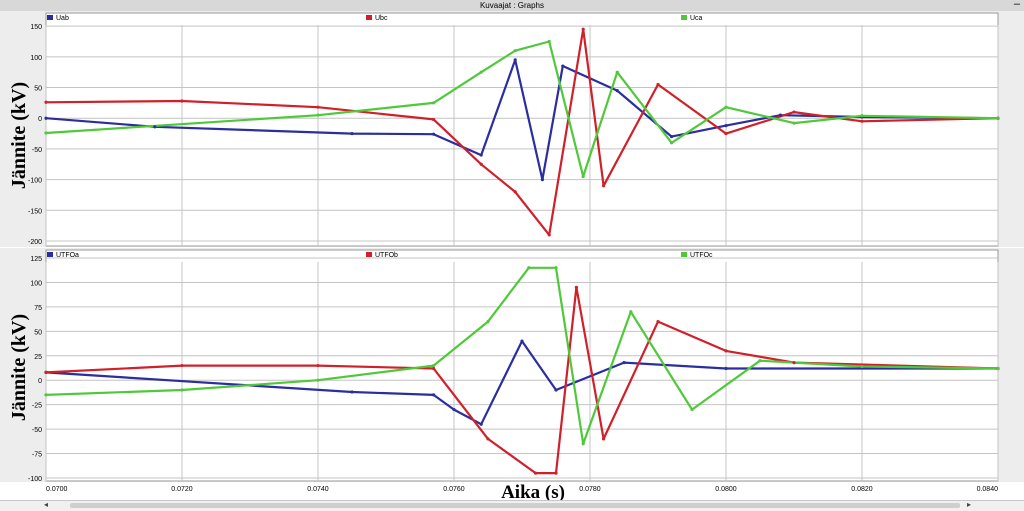 The width and height of the screenshot is (1024, 511). I want to click on scroll-right-icon: ▸, so click(969, 504).